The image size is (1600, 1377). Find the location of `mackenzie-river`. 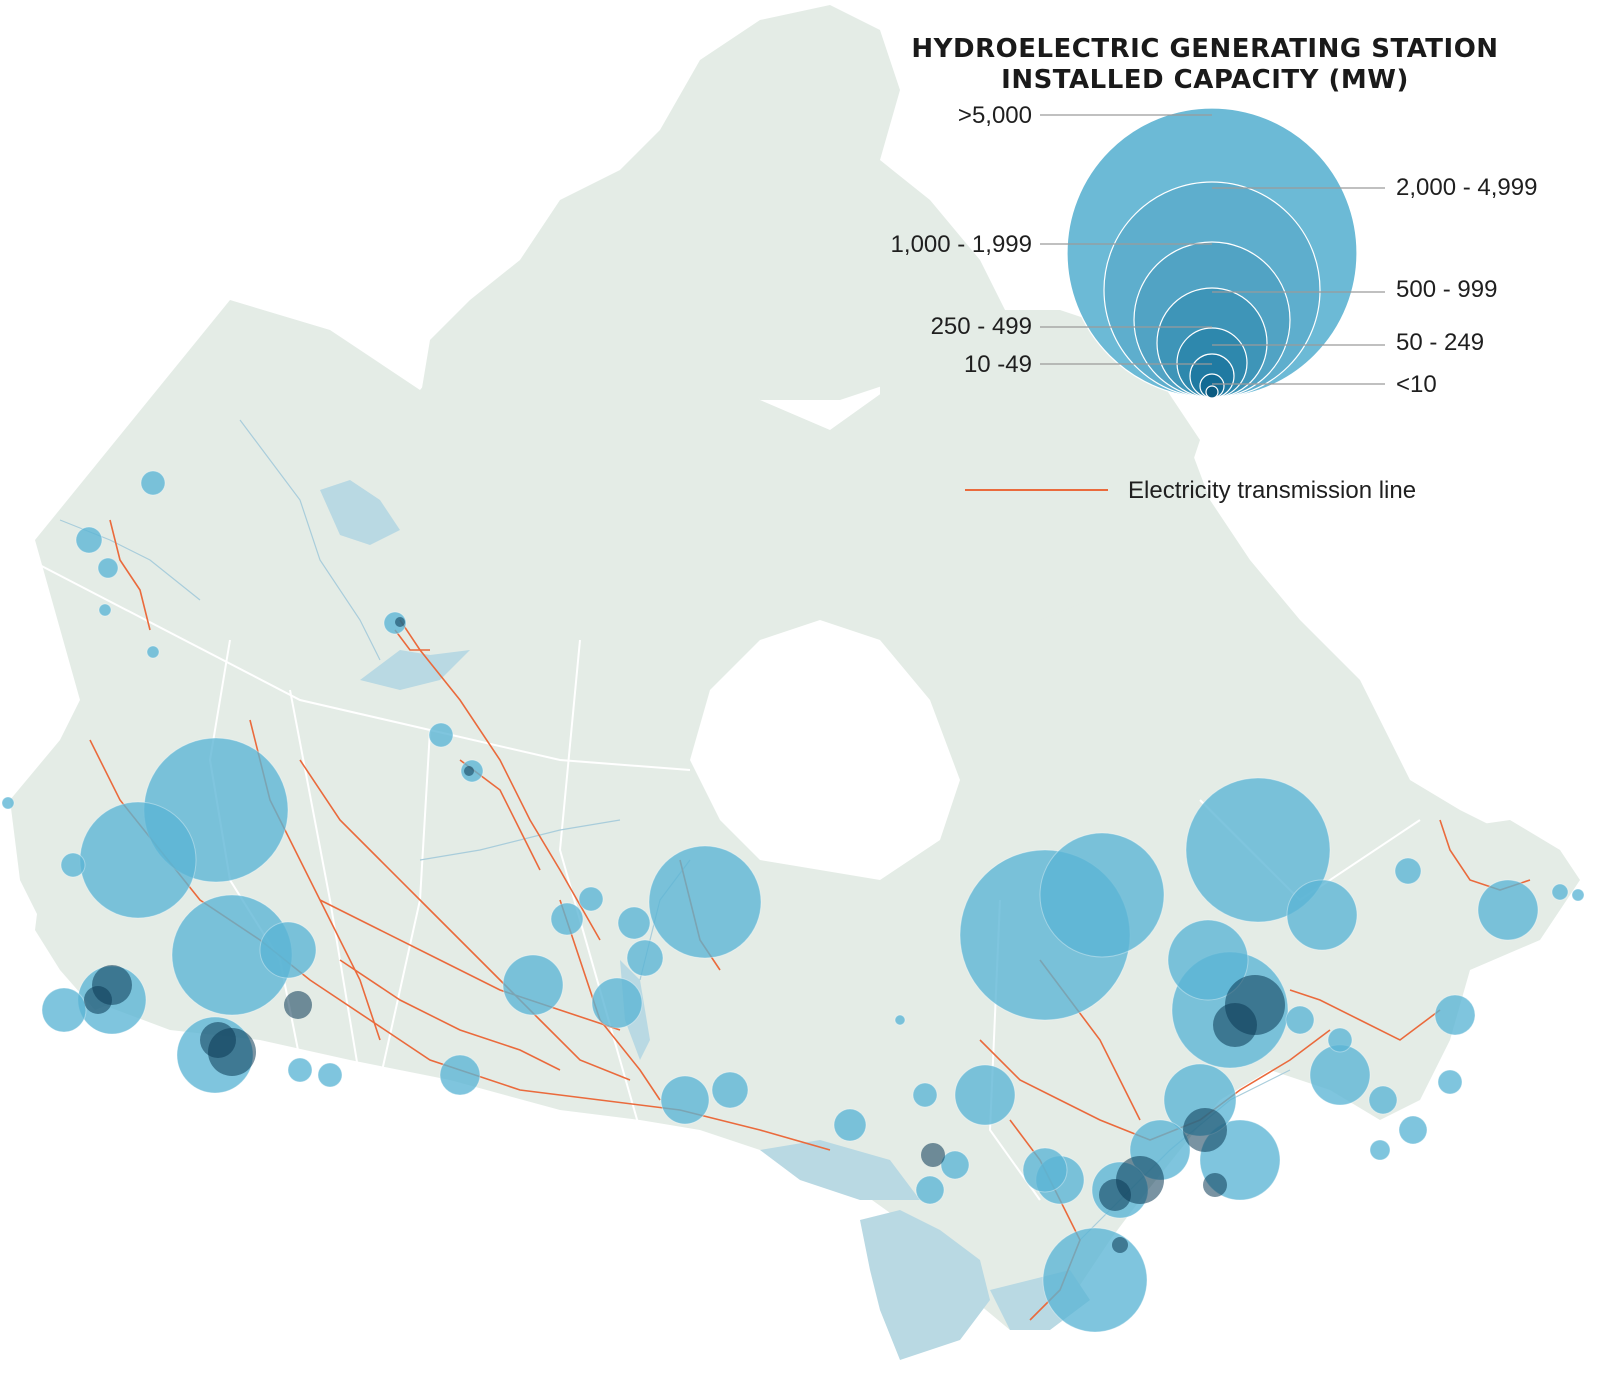

mackenzie-river is located at coordinates (310, 540).